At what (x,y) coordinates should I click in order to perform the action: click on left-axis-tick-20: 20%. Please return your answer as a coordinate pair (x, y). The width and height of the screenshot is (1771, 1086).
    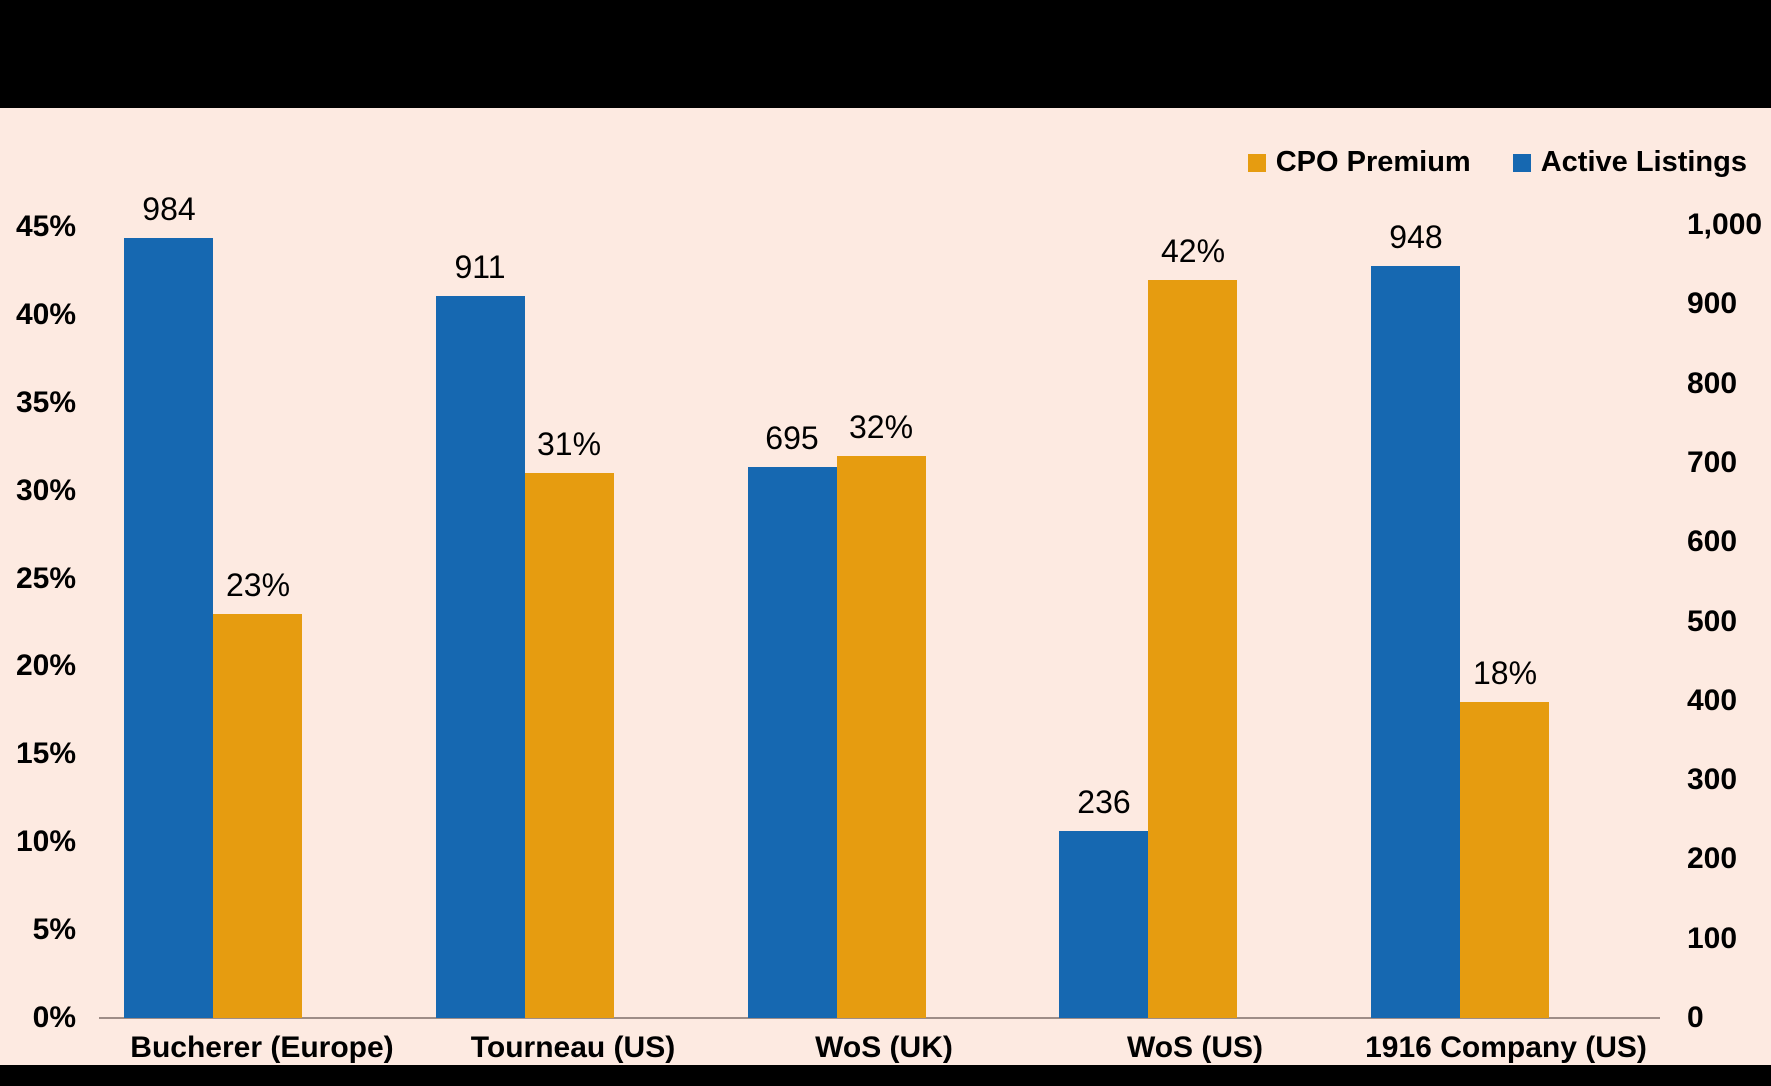
    Looking at the image, I should click on (45, 666).